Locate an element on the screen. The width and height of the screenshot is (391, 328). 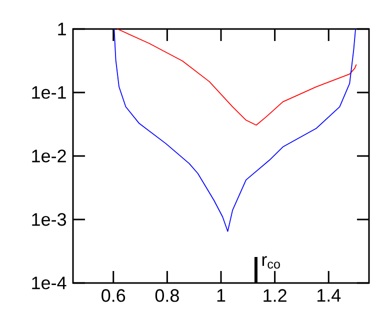
x-tick-label: 0.8 is located at coordinates (167, 295).